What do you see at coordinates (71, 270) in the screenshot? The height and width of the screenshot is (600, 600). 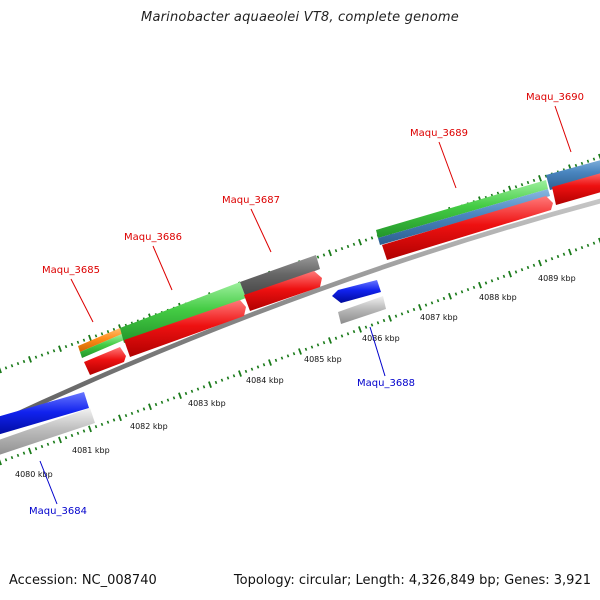 I see `gene-label-maqu-3685: Maqu_3685` at bounding box center [71, 270].